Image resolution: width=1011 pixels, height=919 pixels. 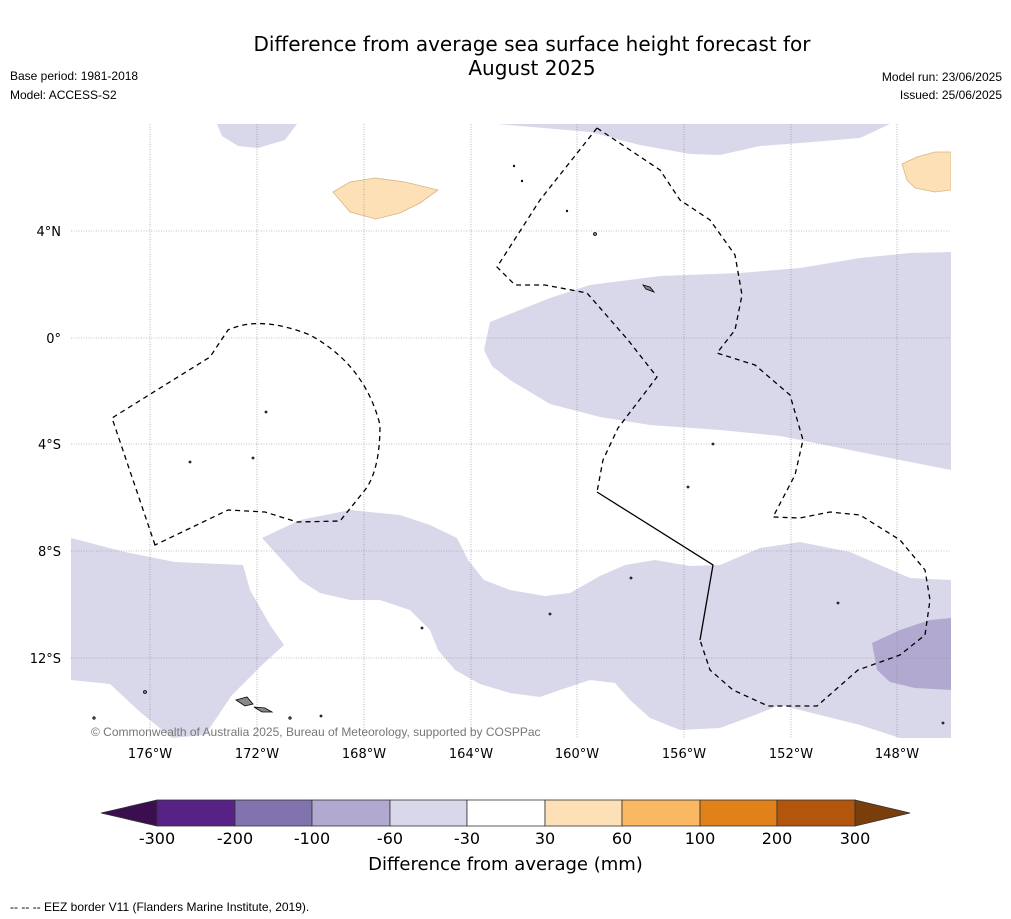 I want to click on lon-label: 172°W, so click(x=257, y=754).